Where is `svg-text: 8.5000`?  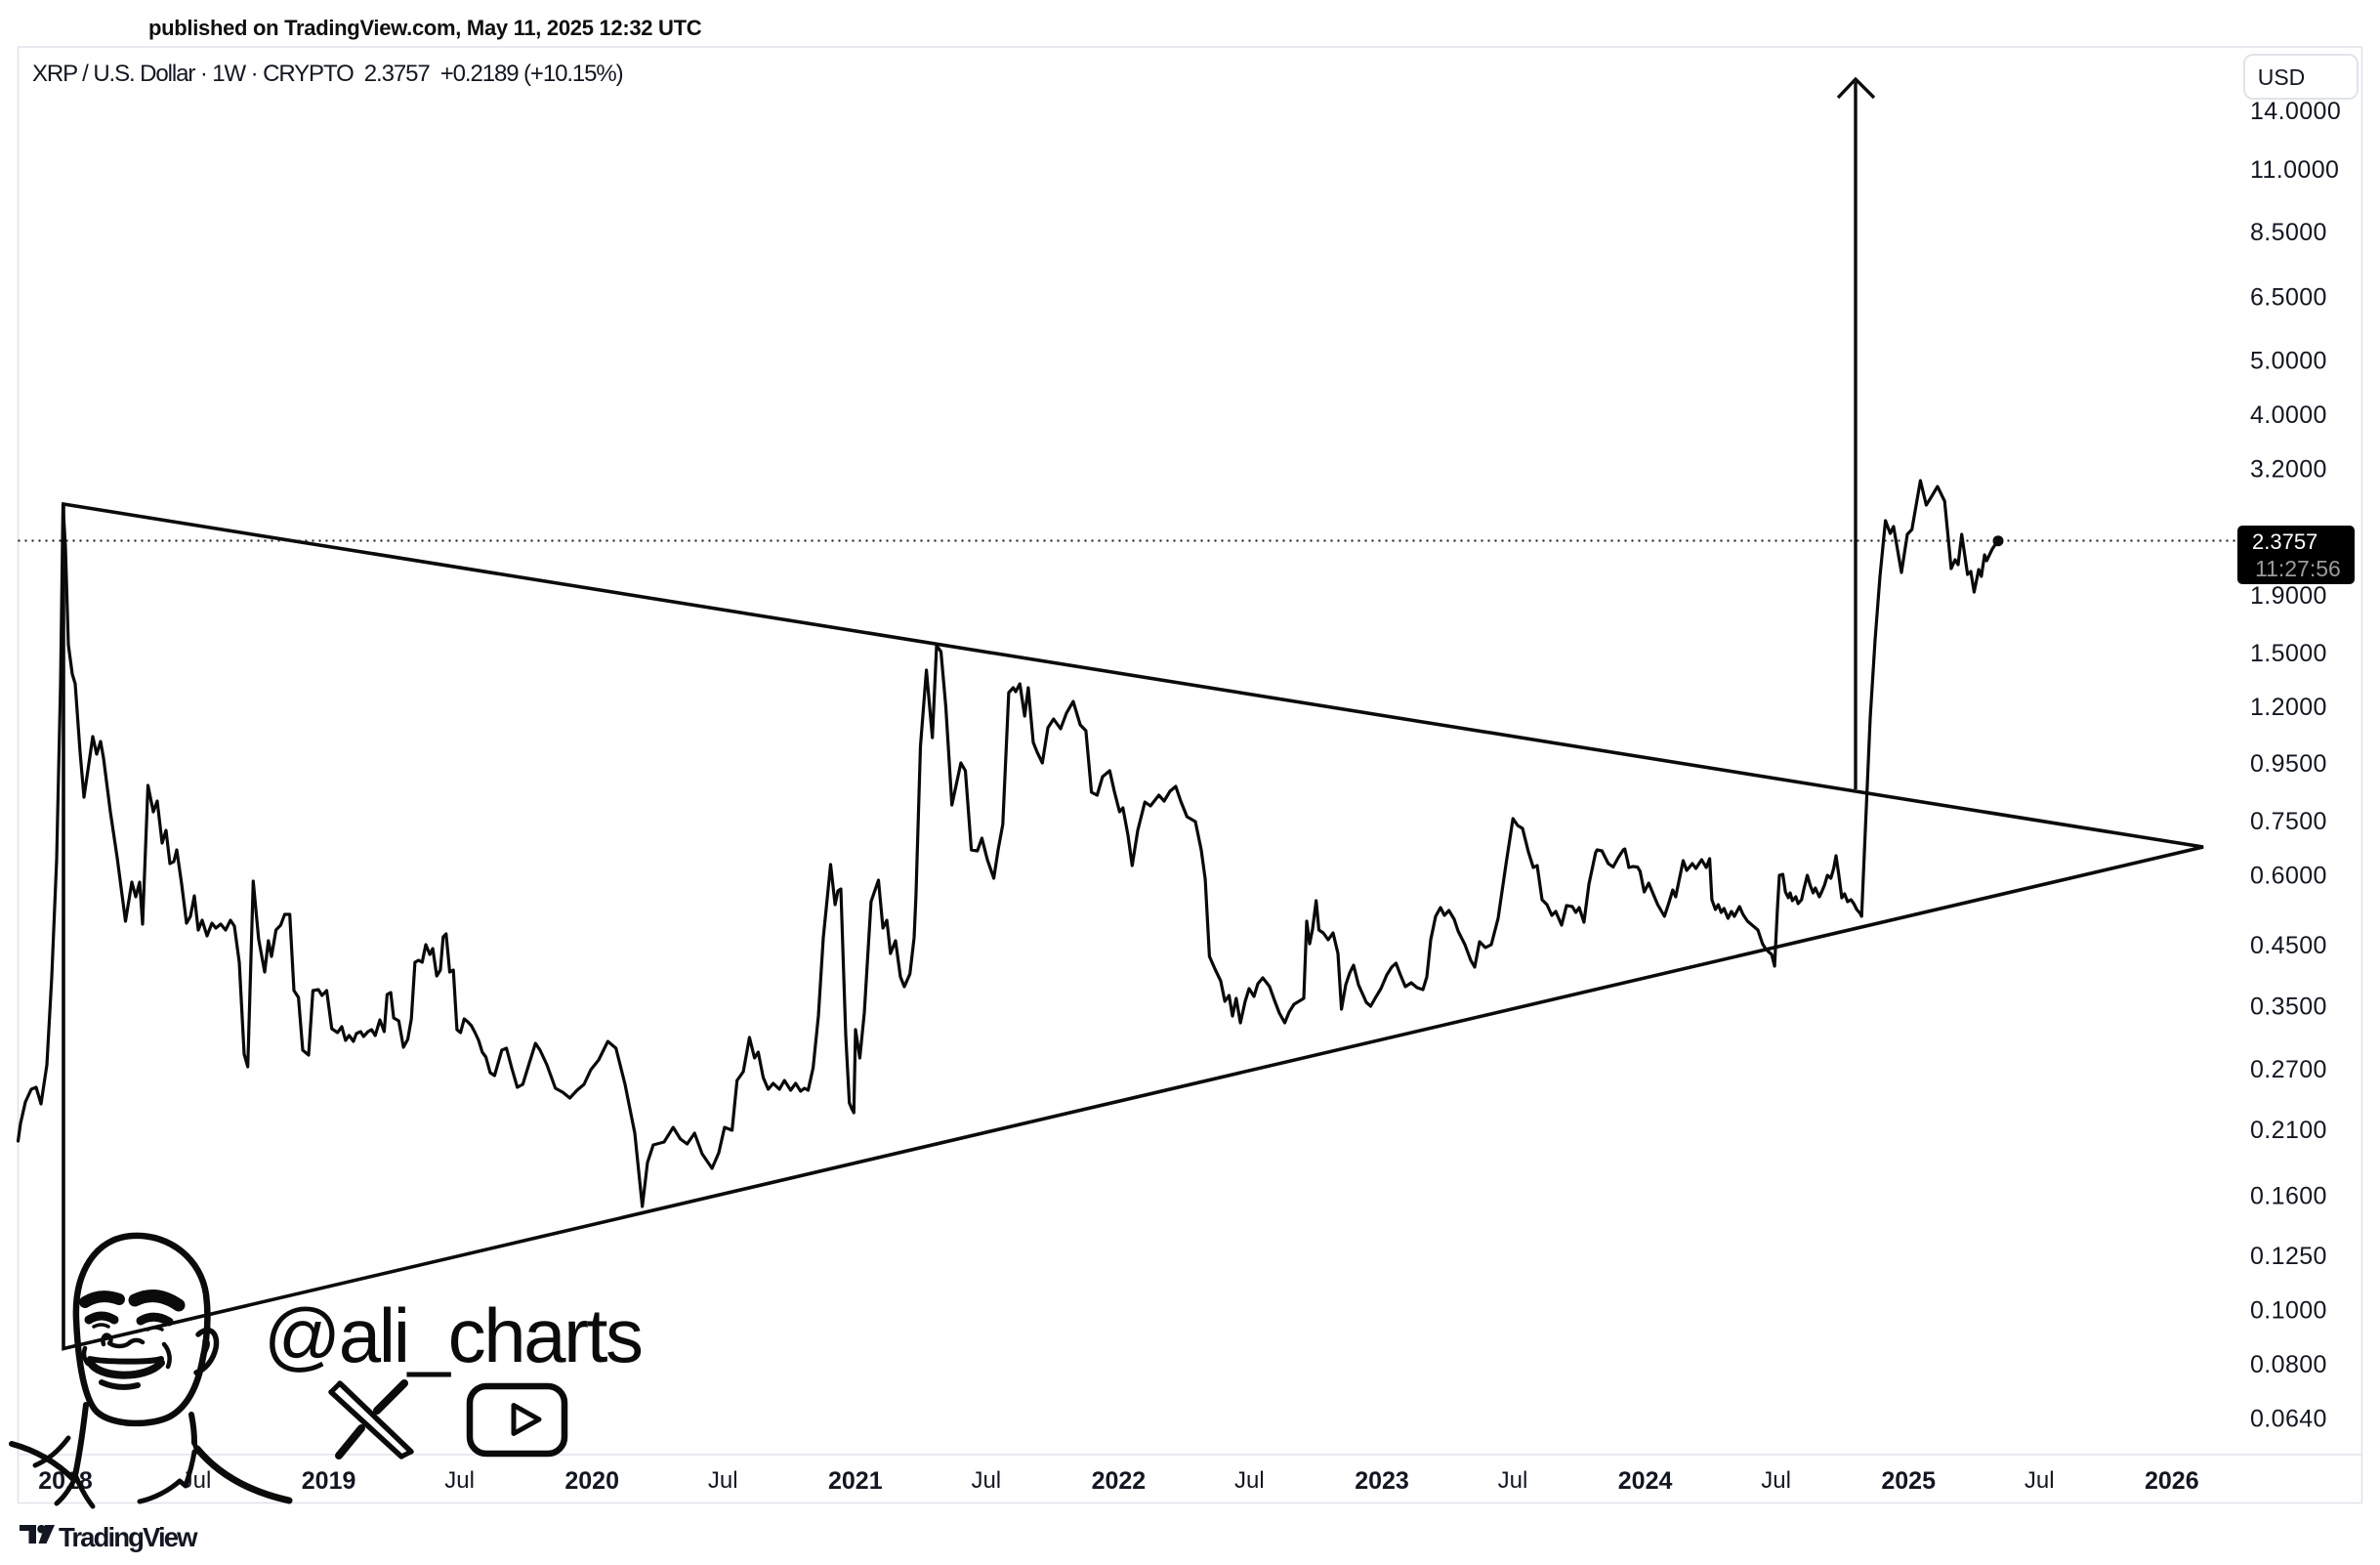
svg-text: 8.5000 is located at coordinates (2288, 233).